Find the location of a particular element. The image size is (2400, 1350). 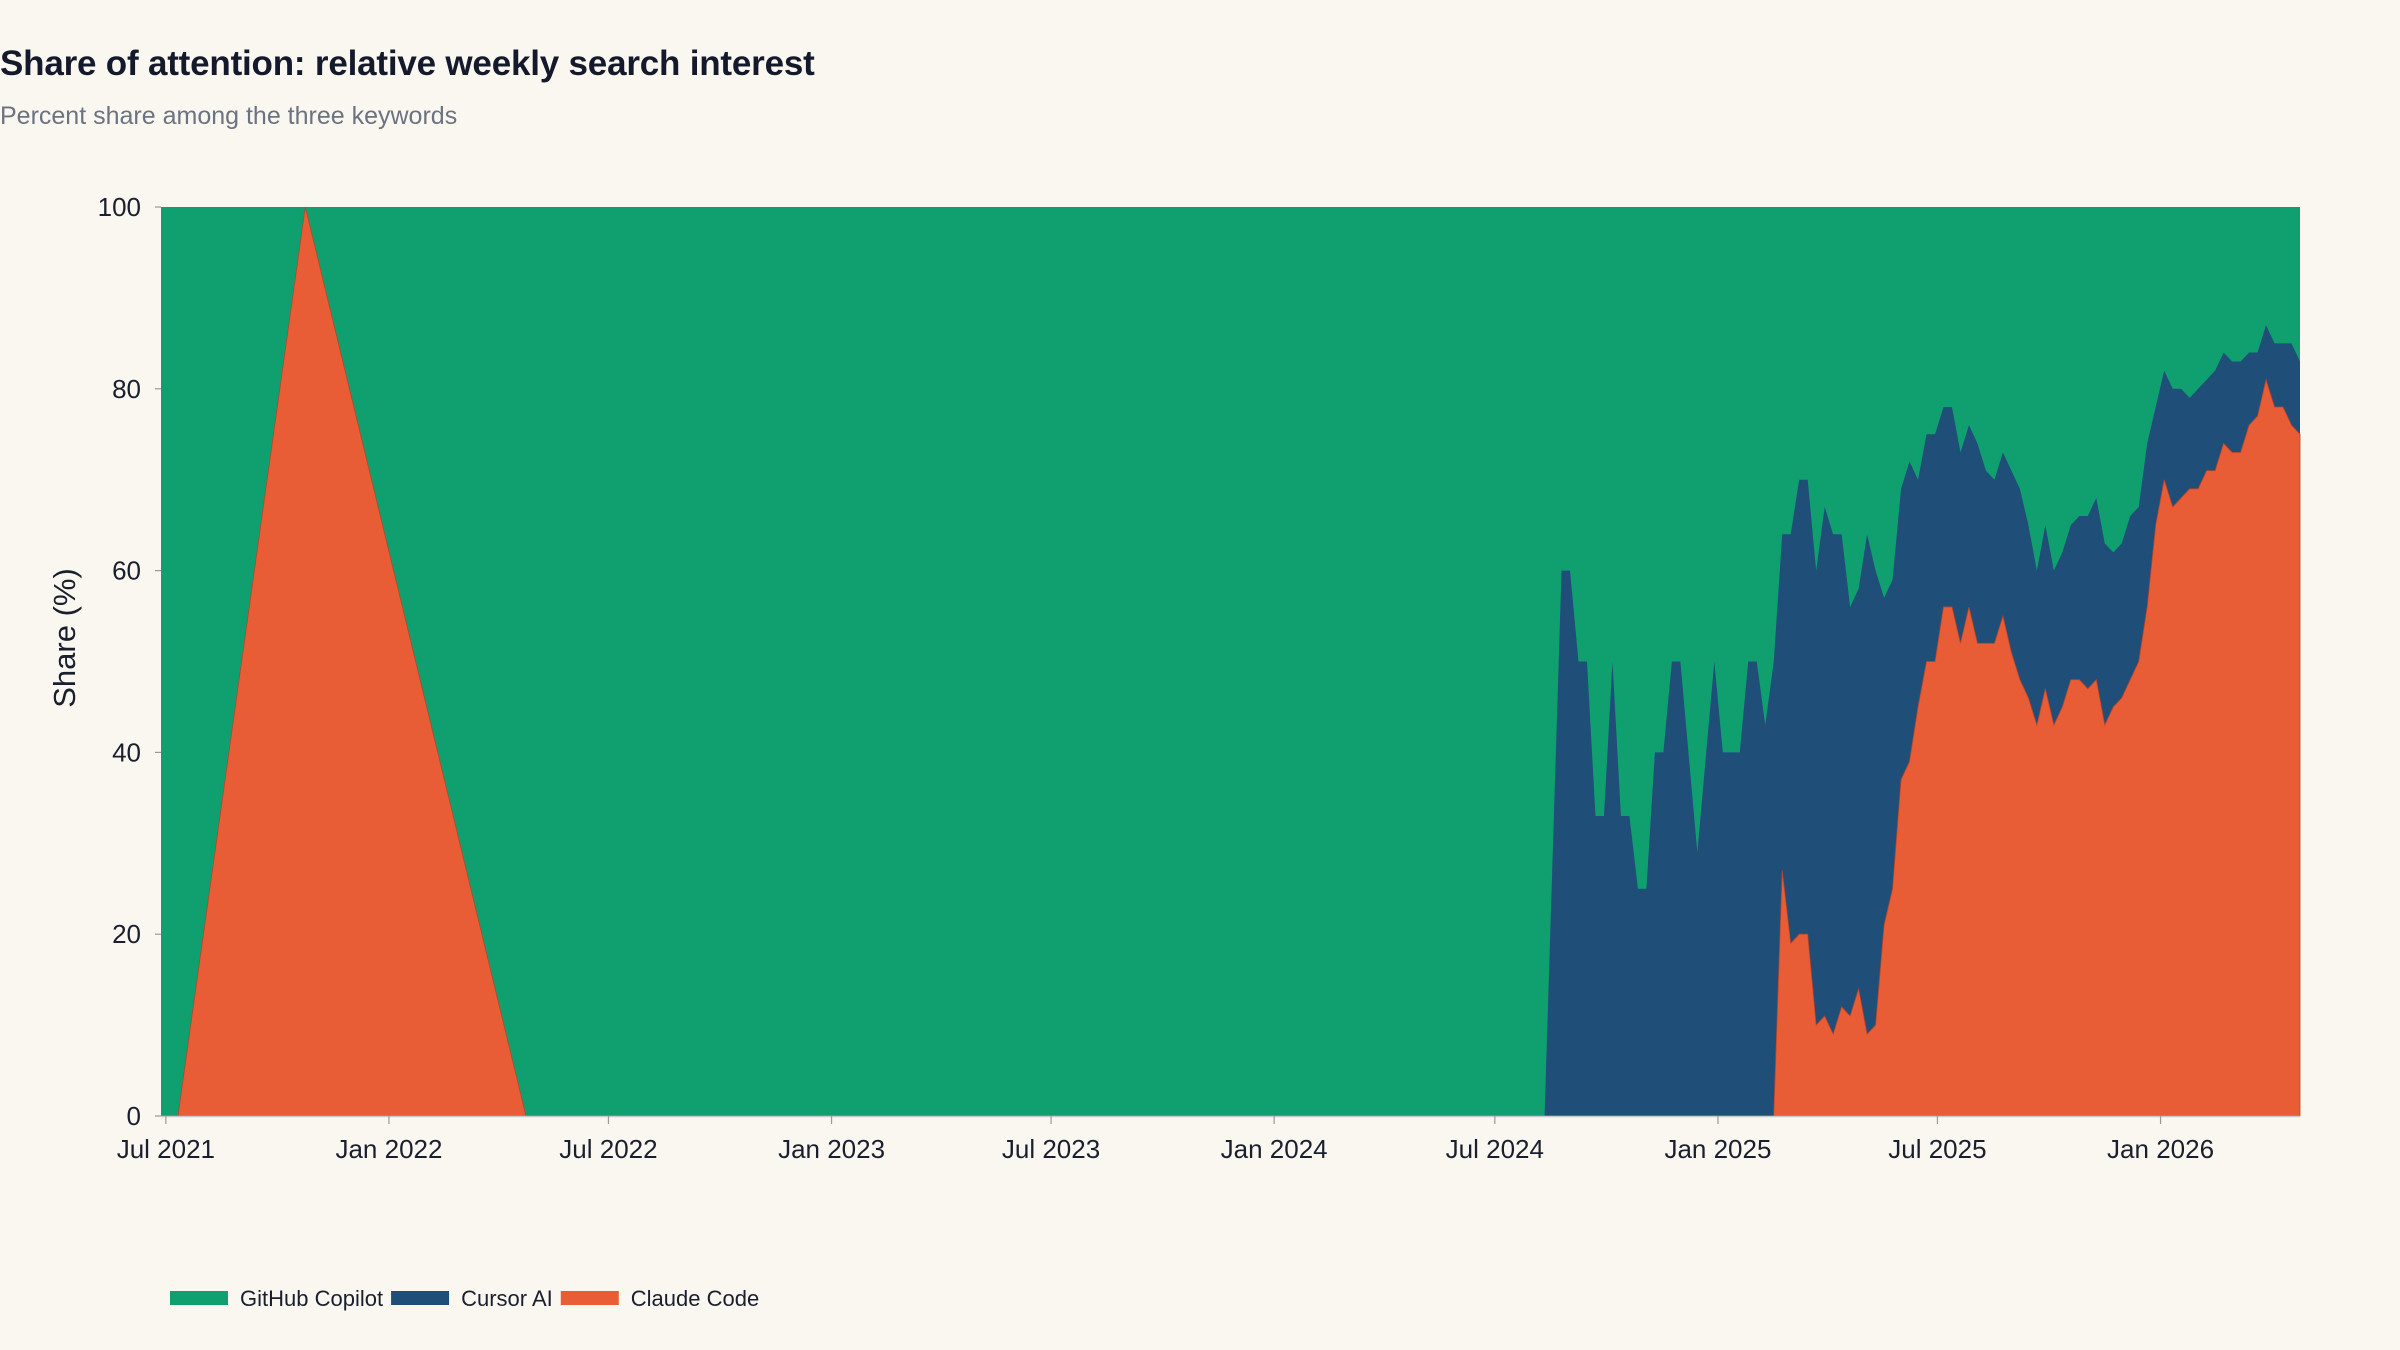

x-tick-label: Jul 2021 is located at coordinates (166, 1149).